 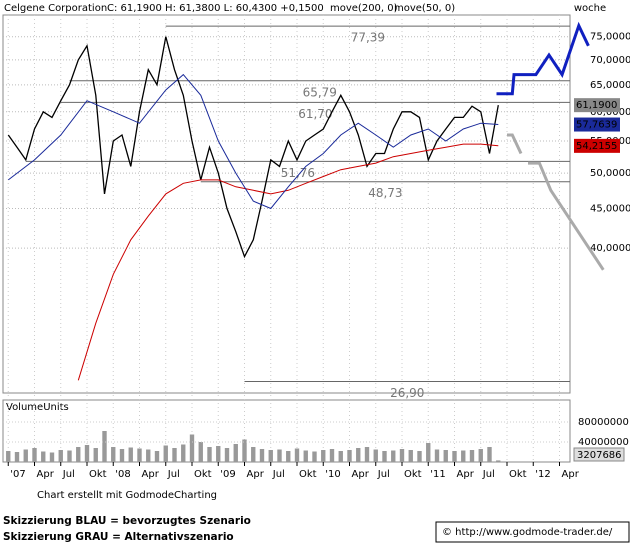 I want to click on level-label: 26,90, so click(x=407, y=393).